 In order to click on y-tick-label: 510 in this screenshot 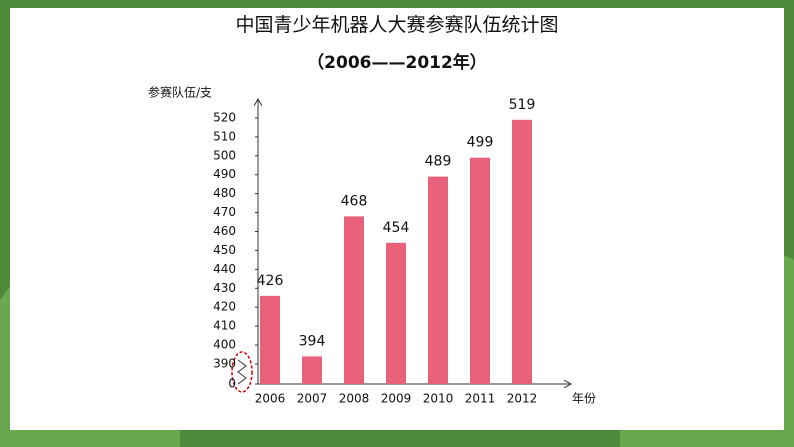, I will do `click(224, 136)`.